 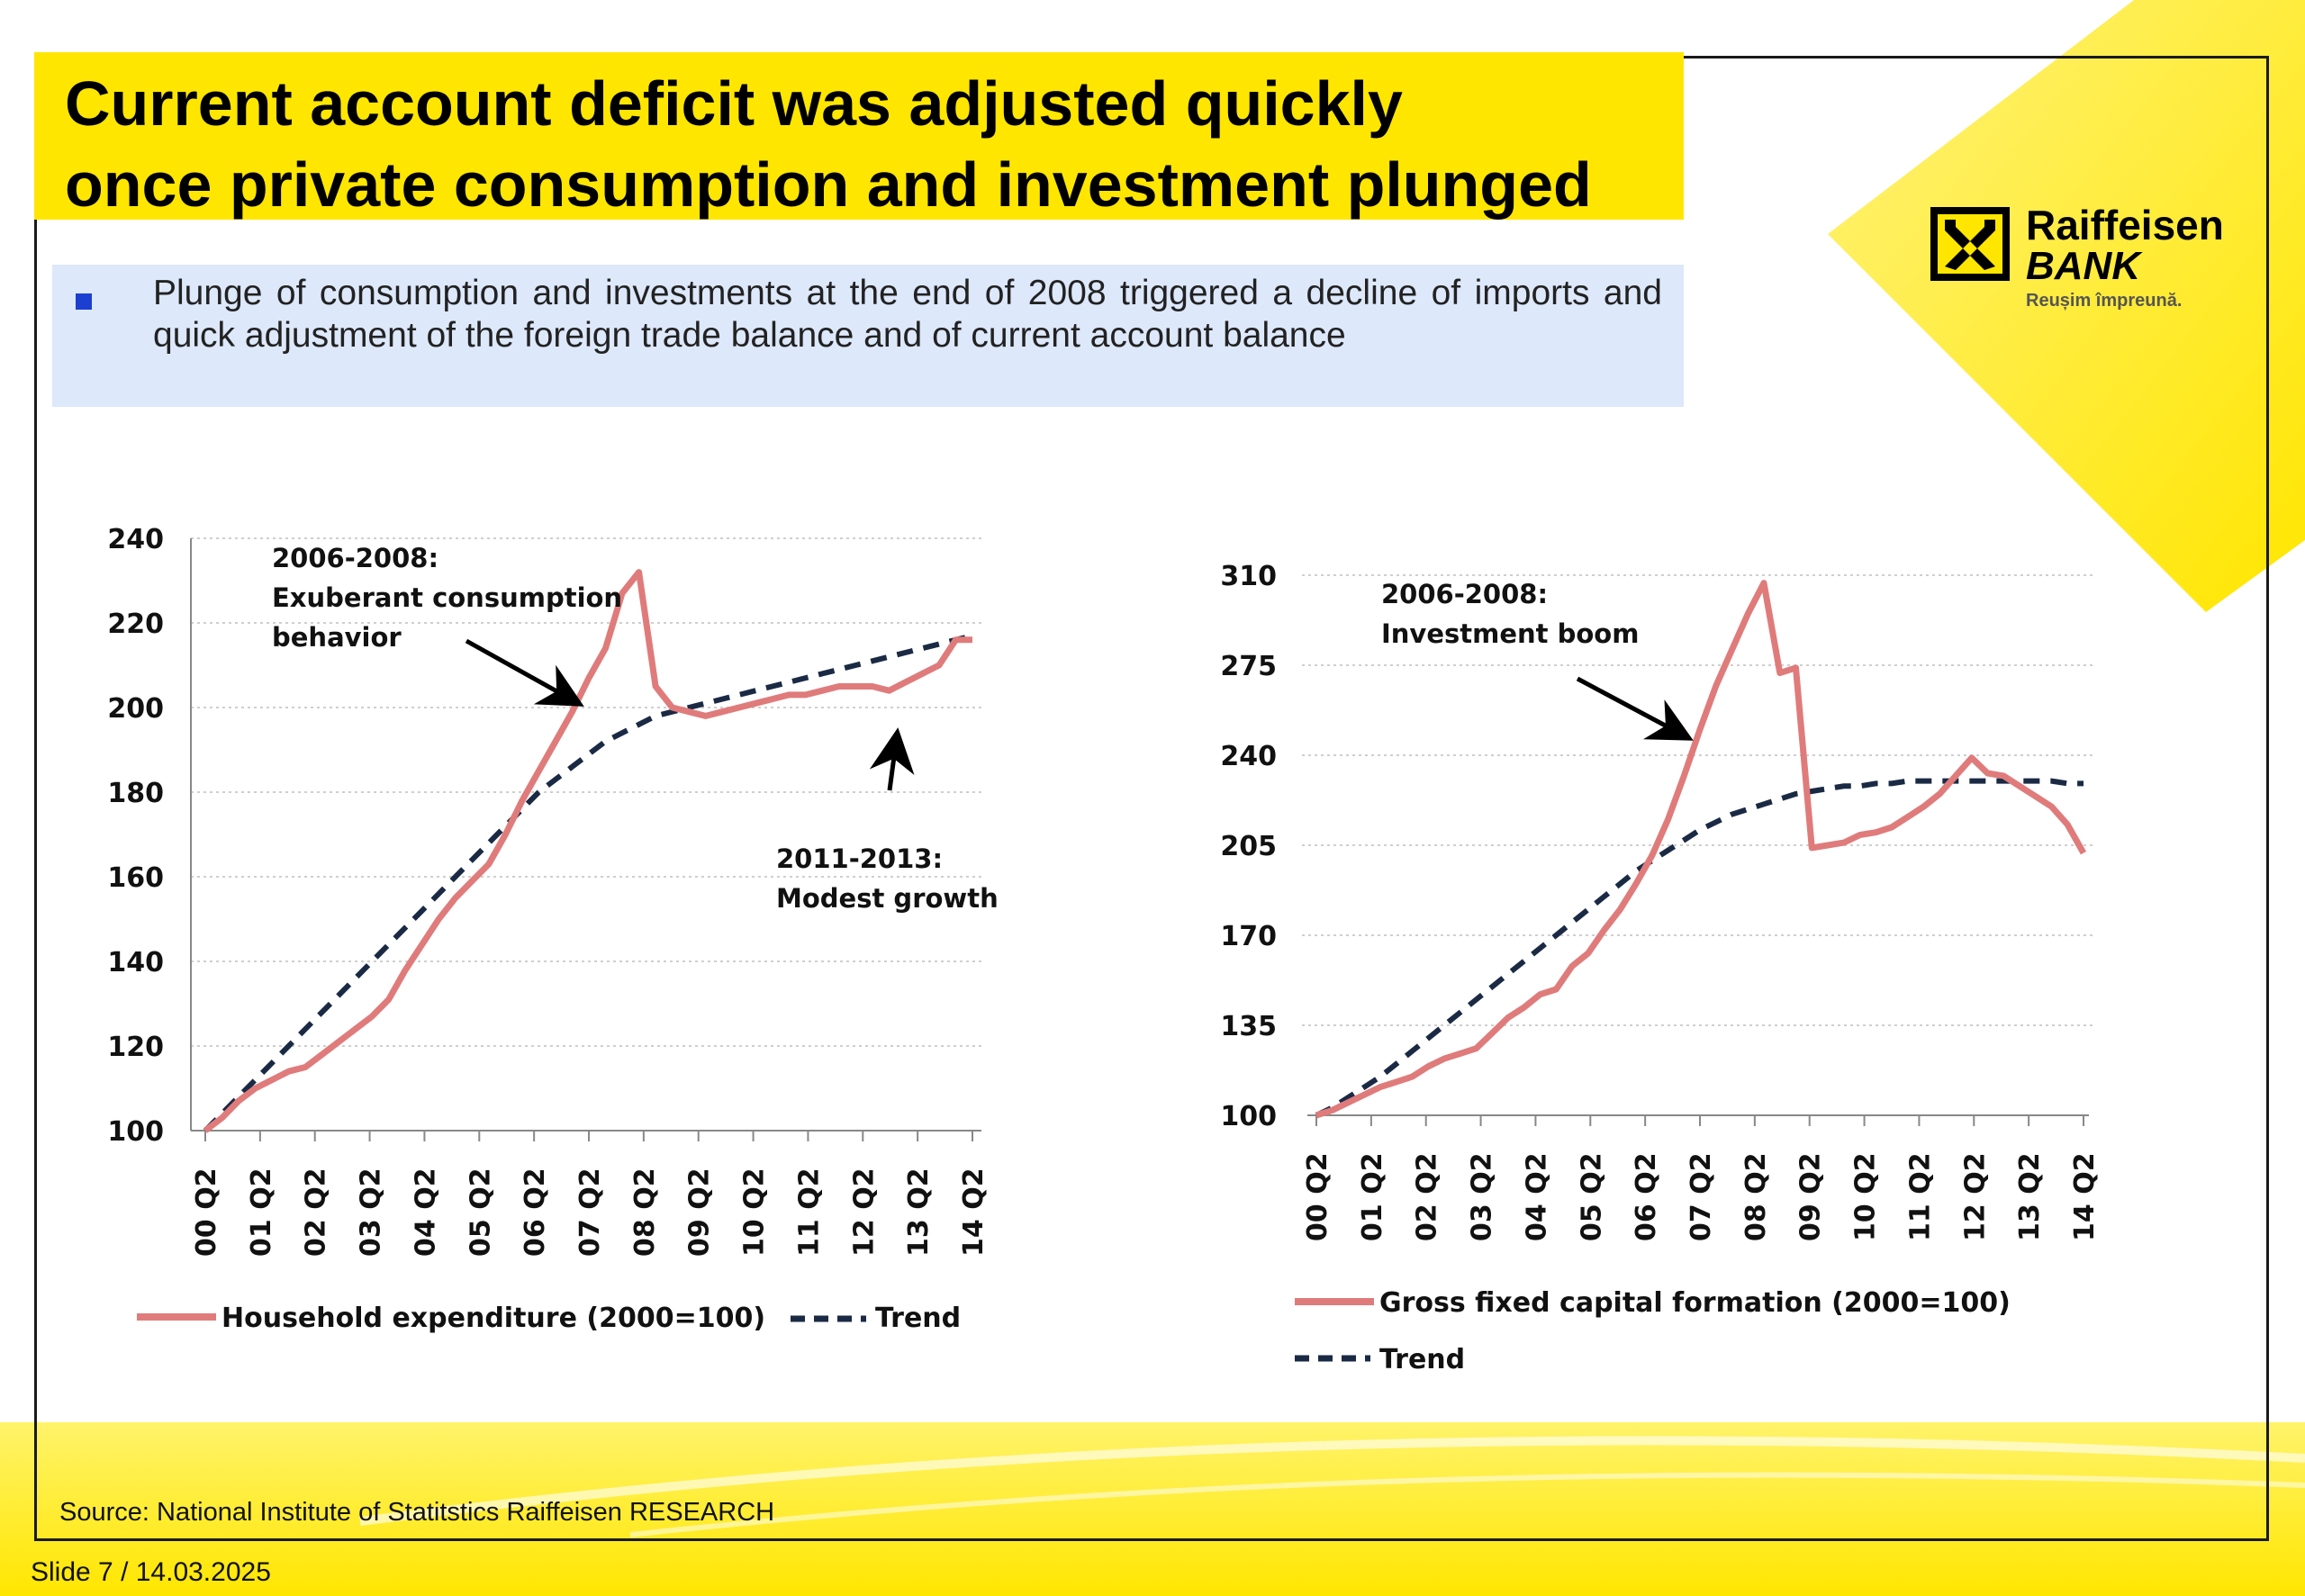 What do you see at coordinates (337, 637) in the screenshot?
I see `chart1-annotation-line3: behavior` at bounding box center [337, 637].